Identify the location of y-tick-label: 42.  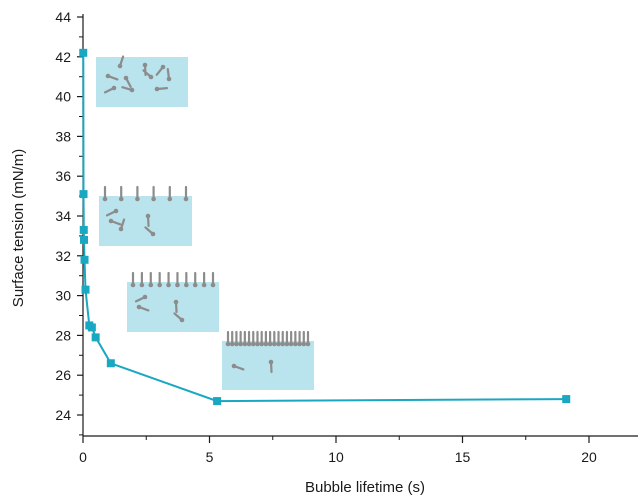
(63, 57).